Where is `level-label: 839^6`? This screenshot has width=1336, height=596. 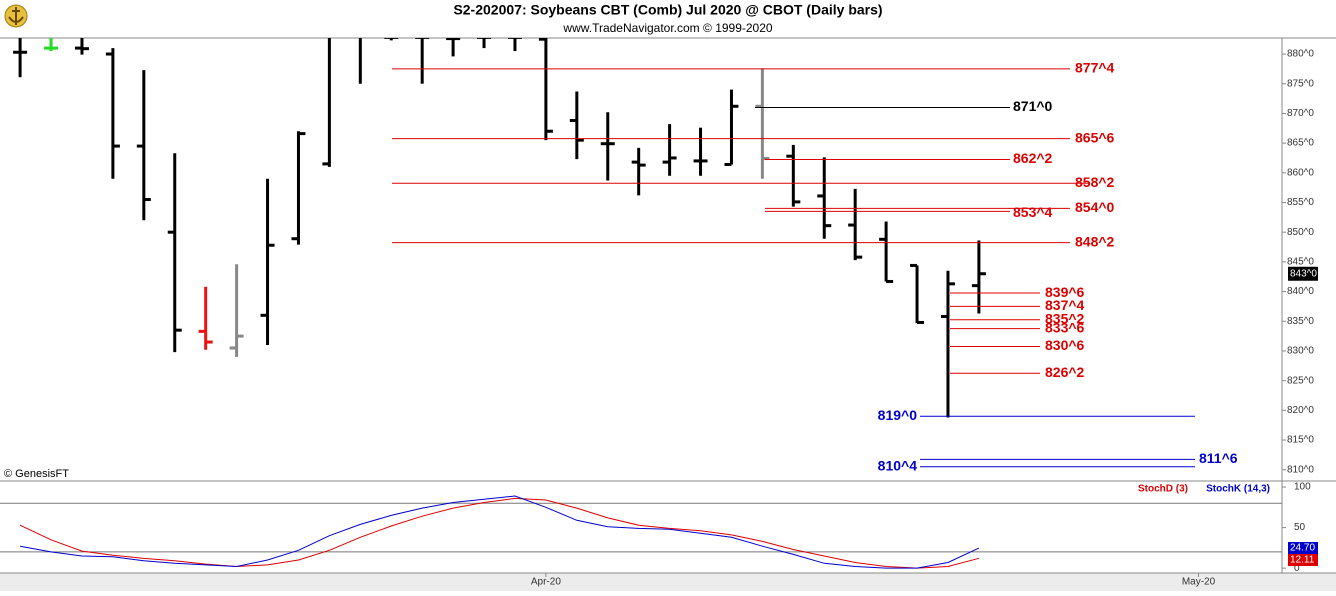 level-label: 839^6 is located at coordinates (1065, 292).